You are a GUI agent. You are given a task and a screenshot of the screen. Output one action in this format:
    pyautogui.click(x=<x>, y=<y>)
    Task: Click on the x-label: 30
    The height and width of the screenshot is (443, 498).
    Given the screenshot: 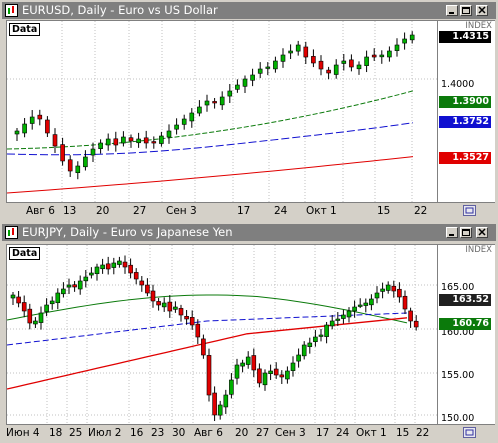 What is the action you would take?
    pyautogui.click(x=179, y=433)
    